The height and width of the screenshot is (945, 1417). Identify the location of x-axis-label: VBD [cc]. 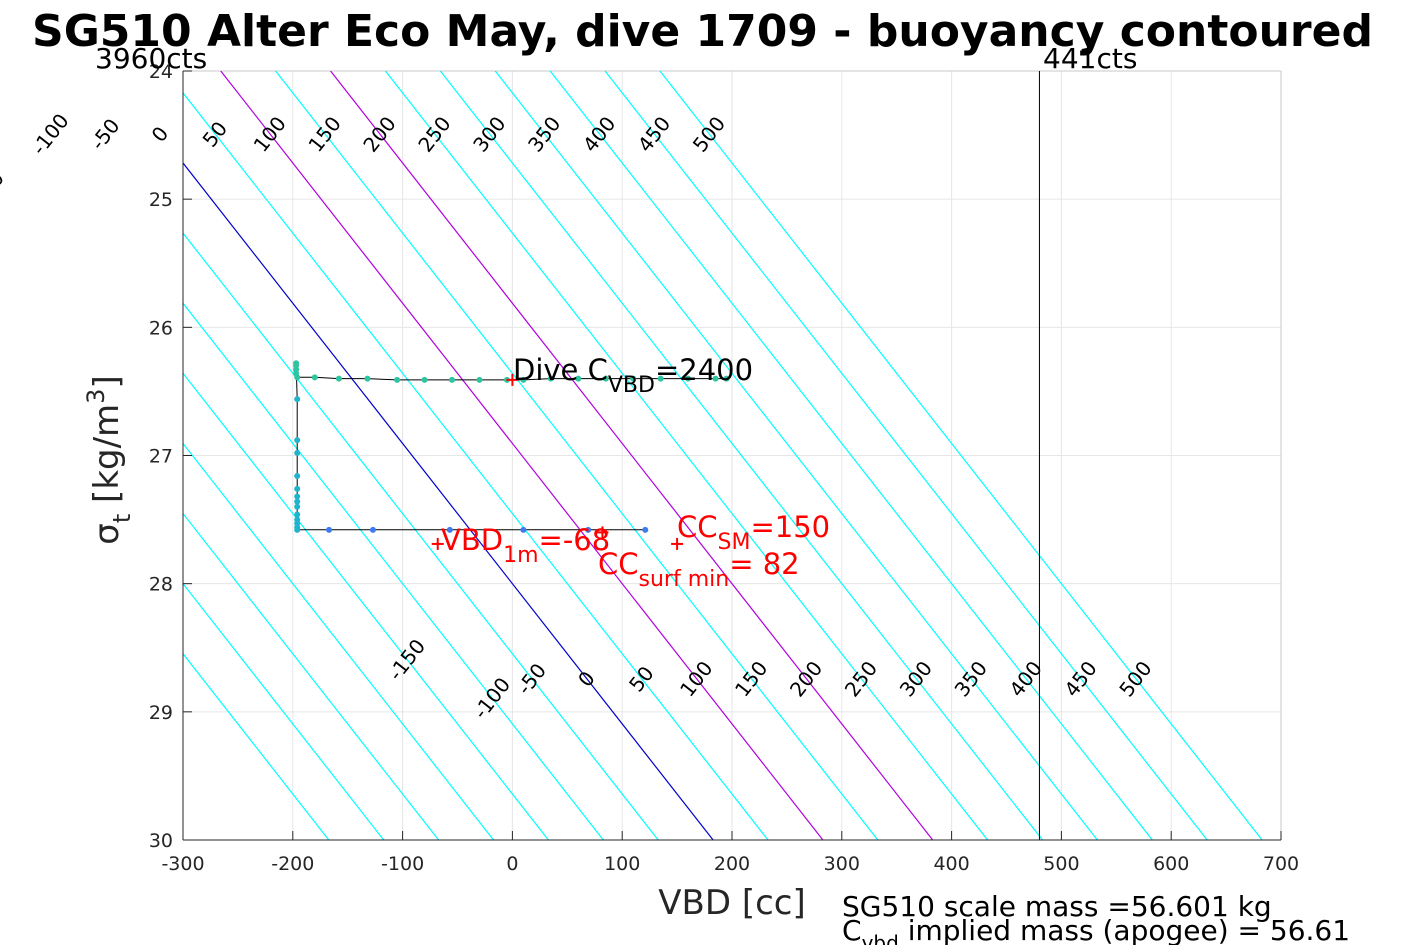
(732, 903).